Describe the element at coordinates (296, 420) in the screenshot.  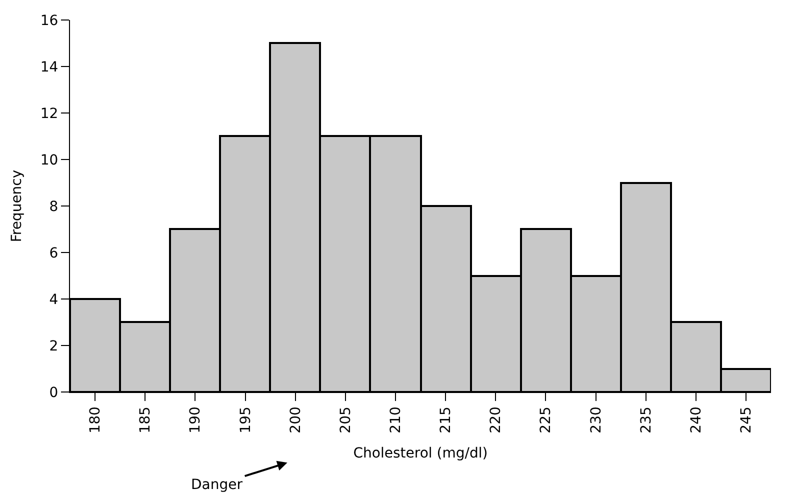
I see `x-tick-label: 200` at that location.